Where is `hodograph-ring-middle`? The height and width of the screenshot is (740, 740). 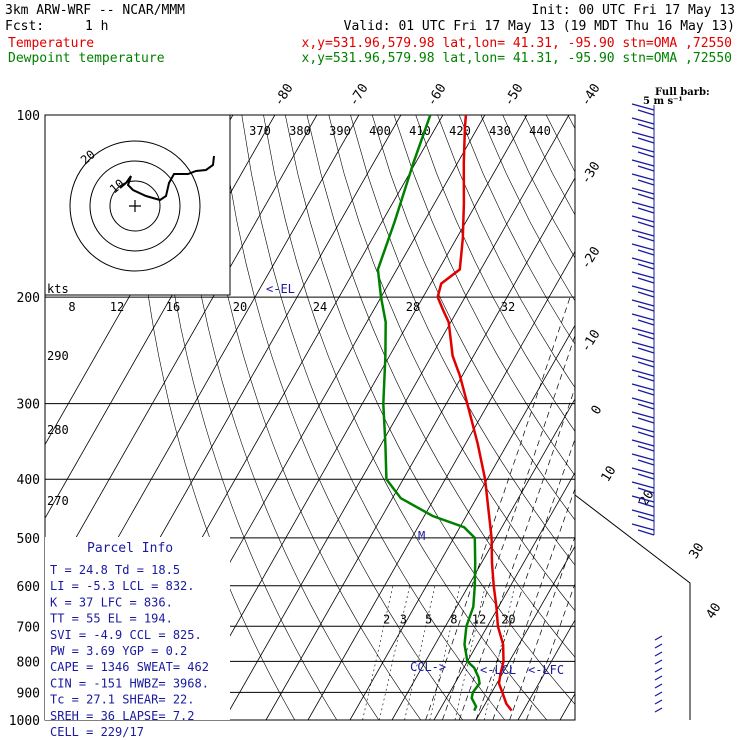 hodograph-ring-middle is located at coordinates (135, 206).